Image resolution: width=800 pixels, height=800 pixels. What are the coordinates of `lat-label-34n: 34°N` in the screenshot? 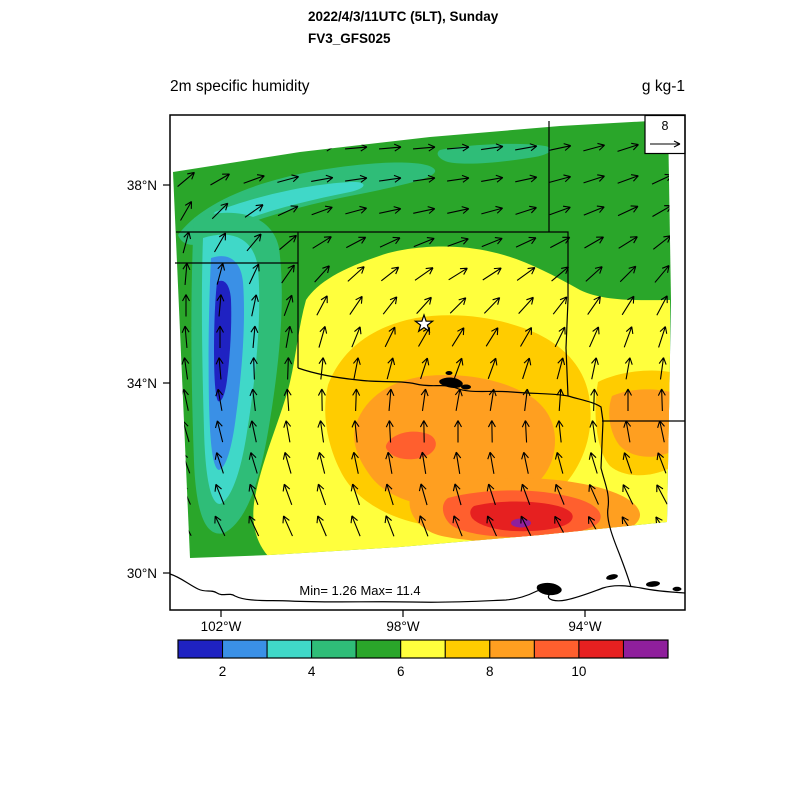 It's located at (142, 383).